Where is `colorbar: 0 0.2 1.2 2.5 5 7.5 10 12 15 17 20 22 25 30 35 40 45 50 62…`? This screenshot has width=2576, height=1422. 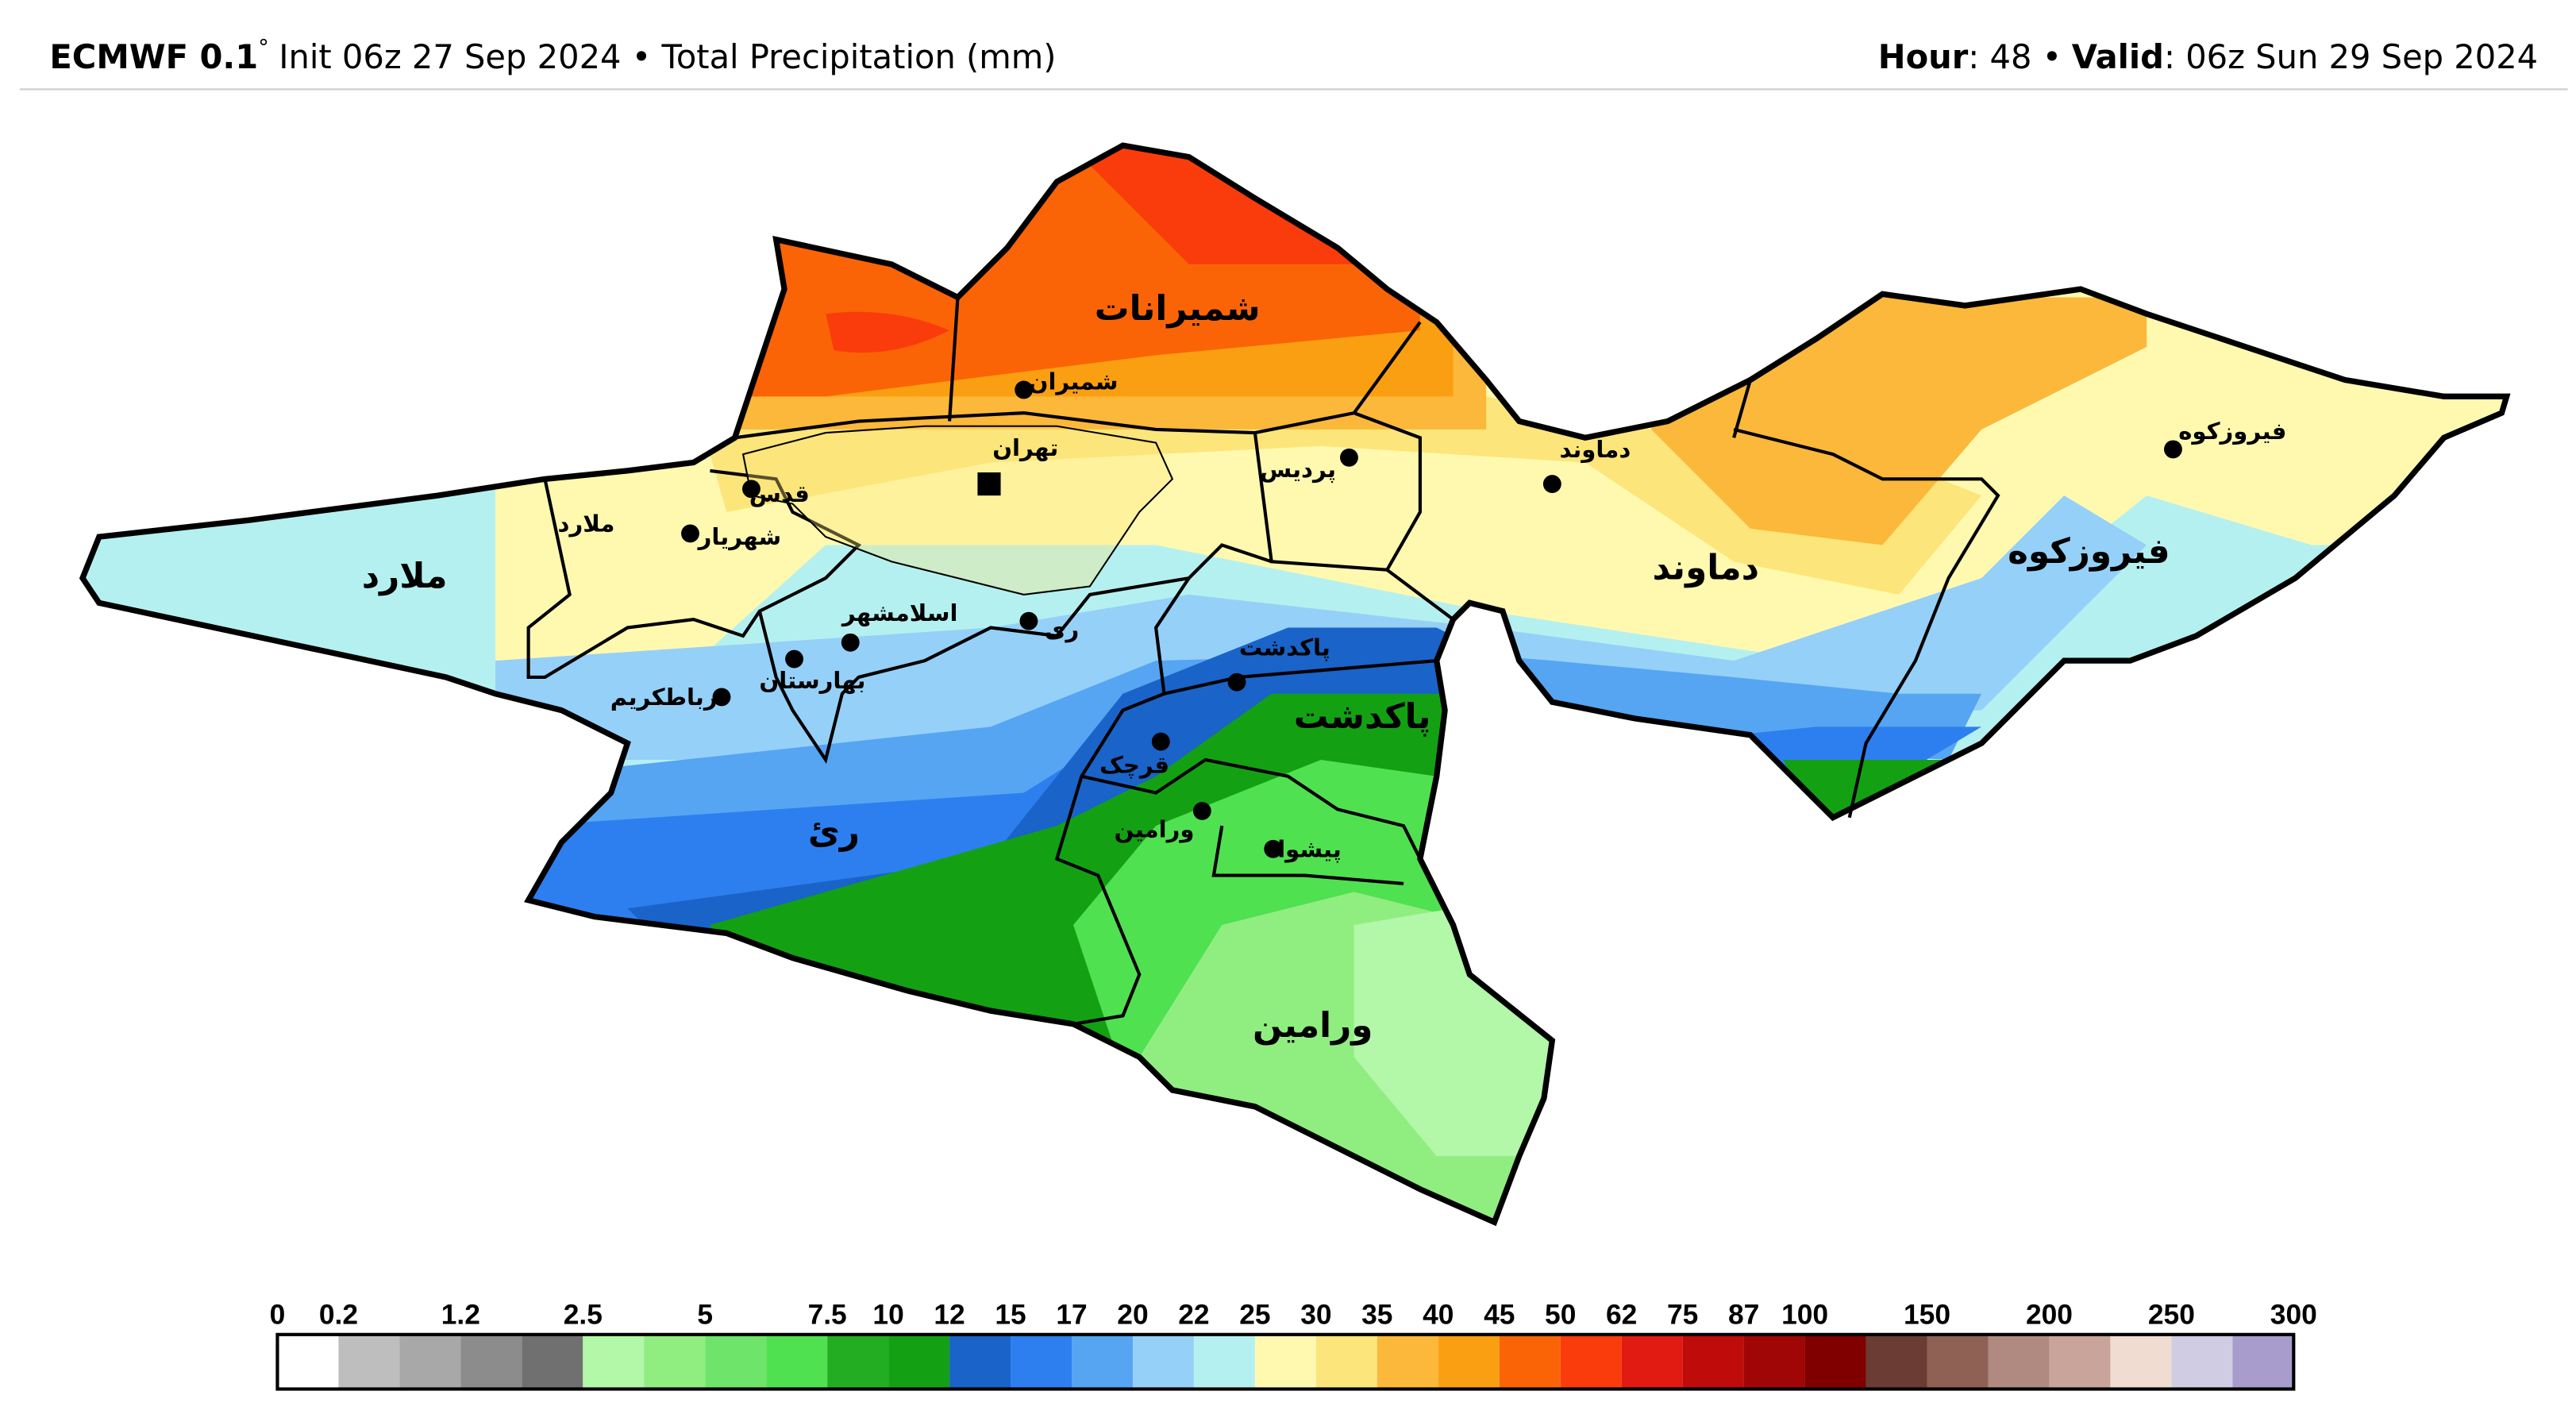 colorbar: 0 0.2 1.2 2.5 5 7.5 10 12 15 17 20 22 25 30 35 40 45 50 62… is located at coordinates (1293, 1345).